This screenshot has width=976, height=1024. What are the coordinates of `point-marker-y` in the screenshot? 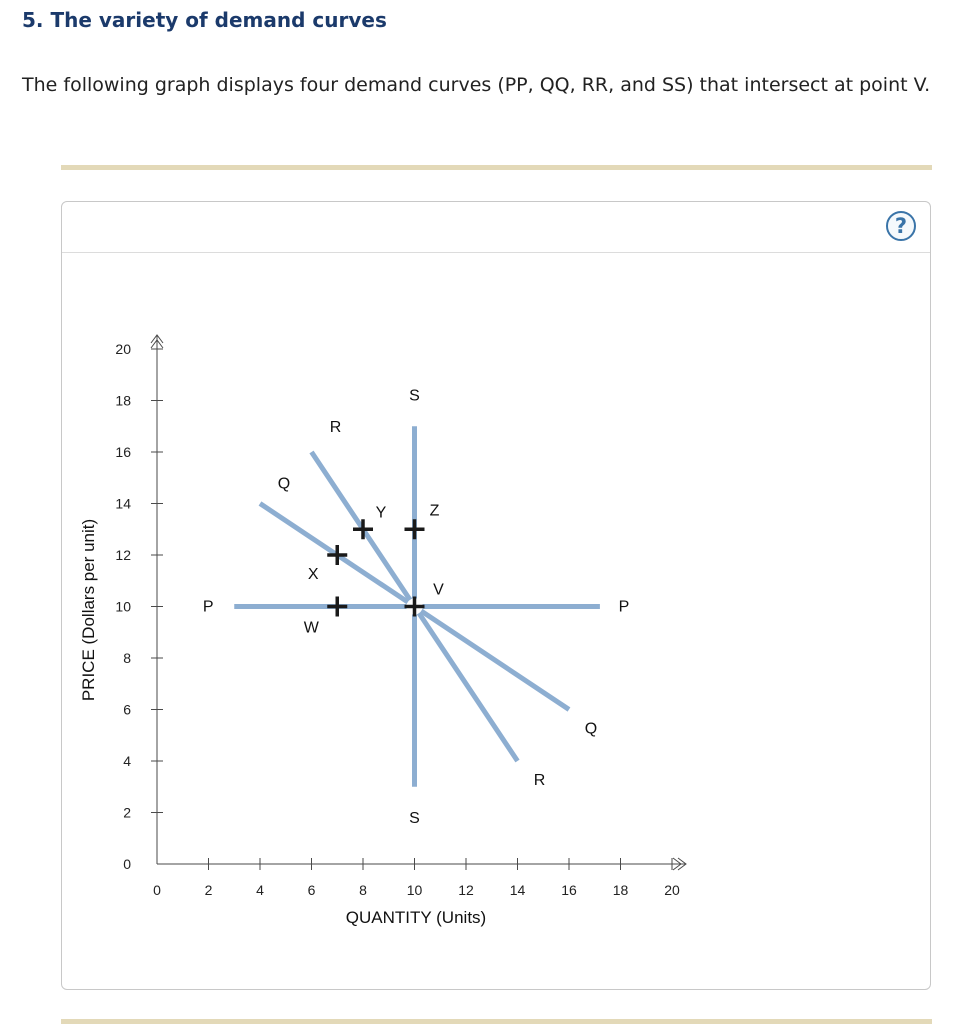 It's located at (363, 529).